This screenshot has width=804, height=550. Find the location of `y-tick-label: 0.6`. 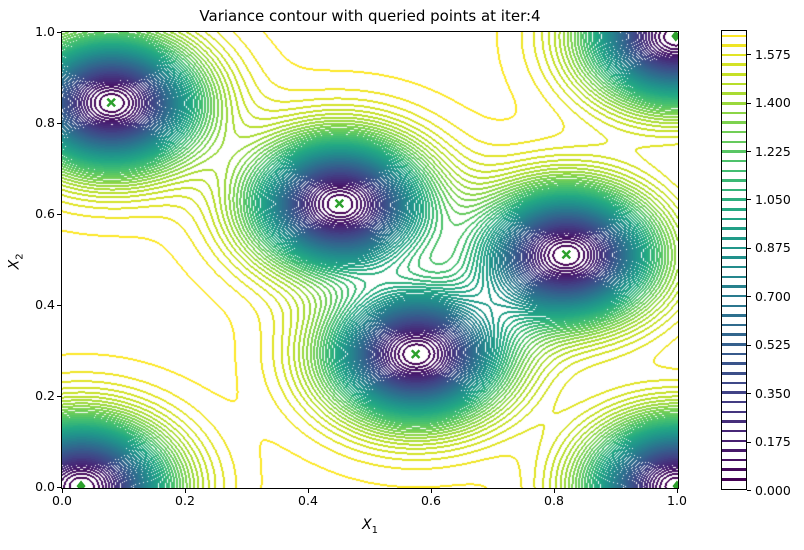

y-tick-label: 0.6 is located at coordinates (45, 213).